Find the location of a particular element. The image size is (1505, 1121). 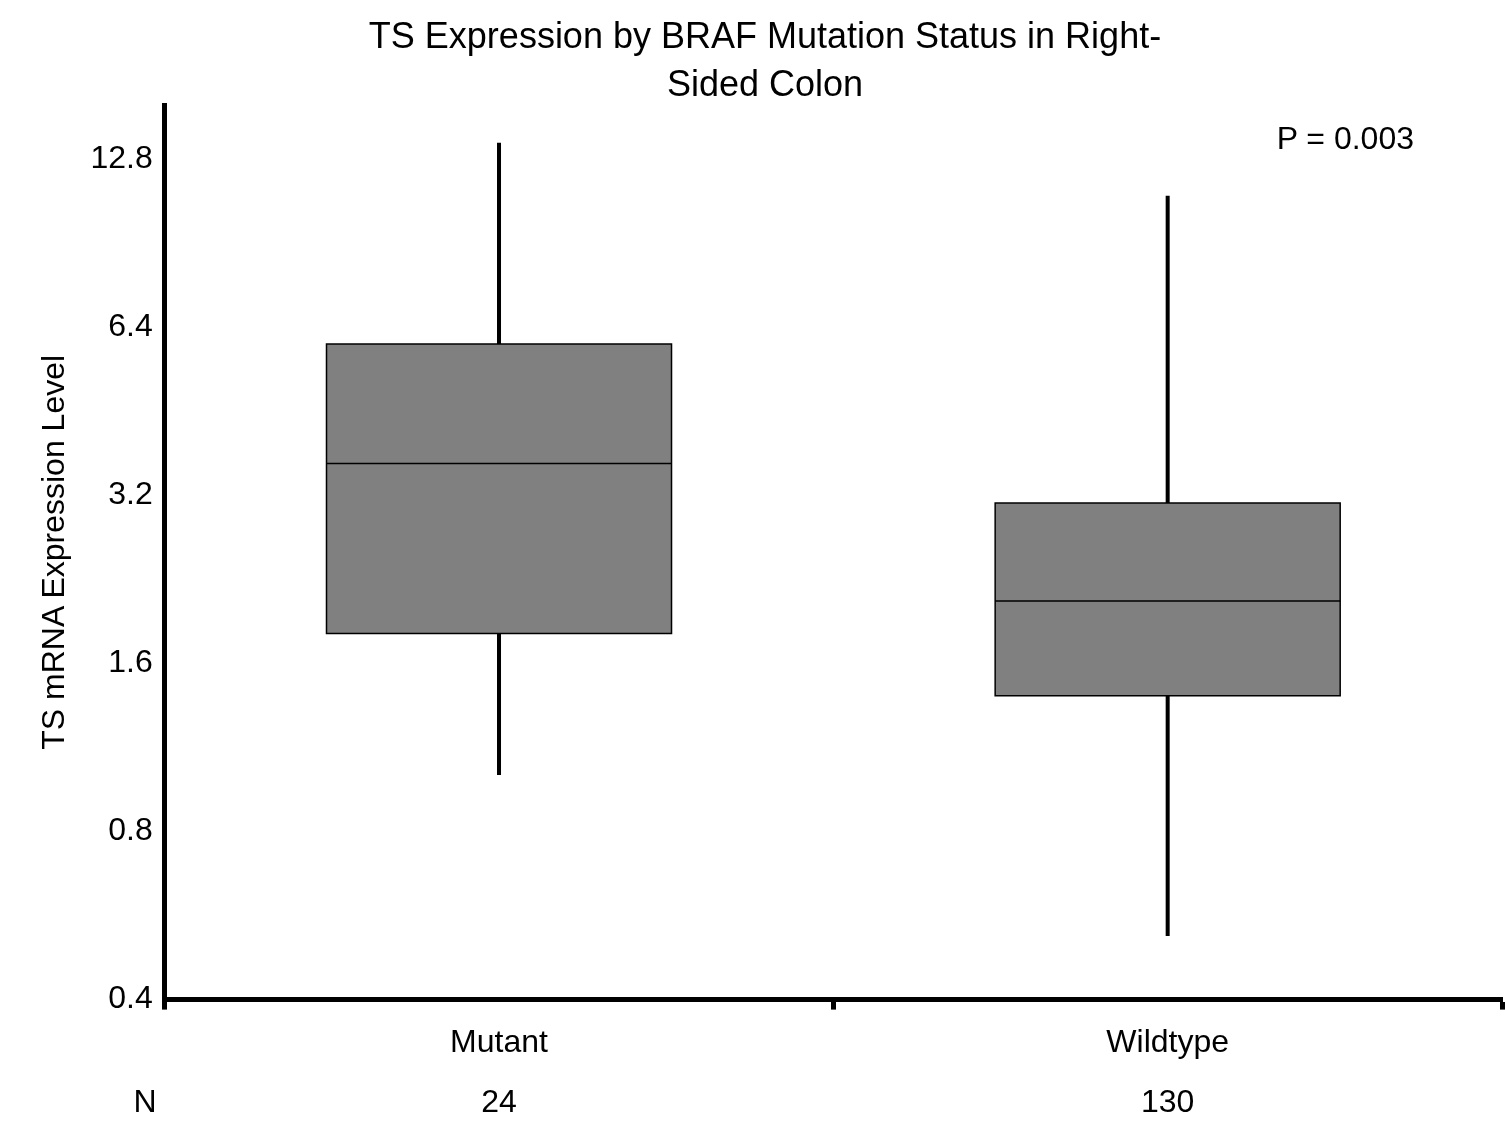

y-tick-label: 6.4 is located at coordinates (130, 325).